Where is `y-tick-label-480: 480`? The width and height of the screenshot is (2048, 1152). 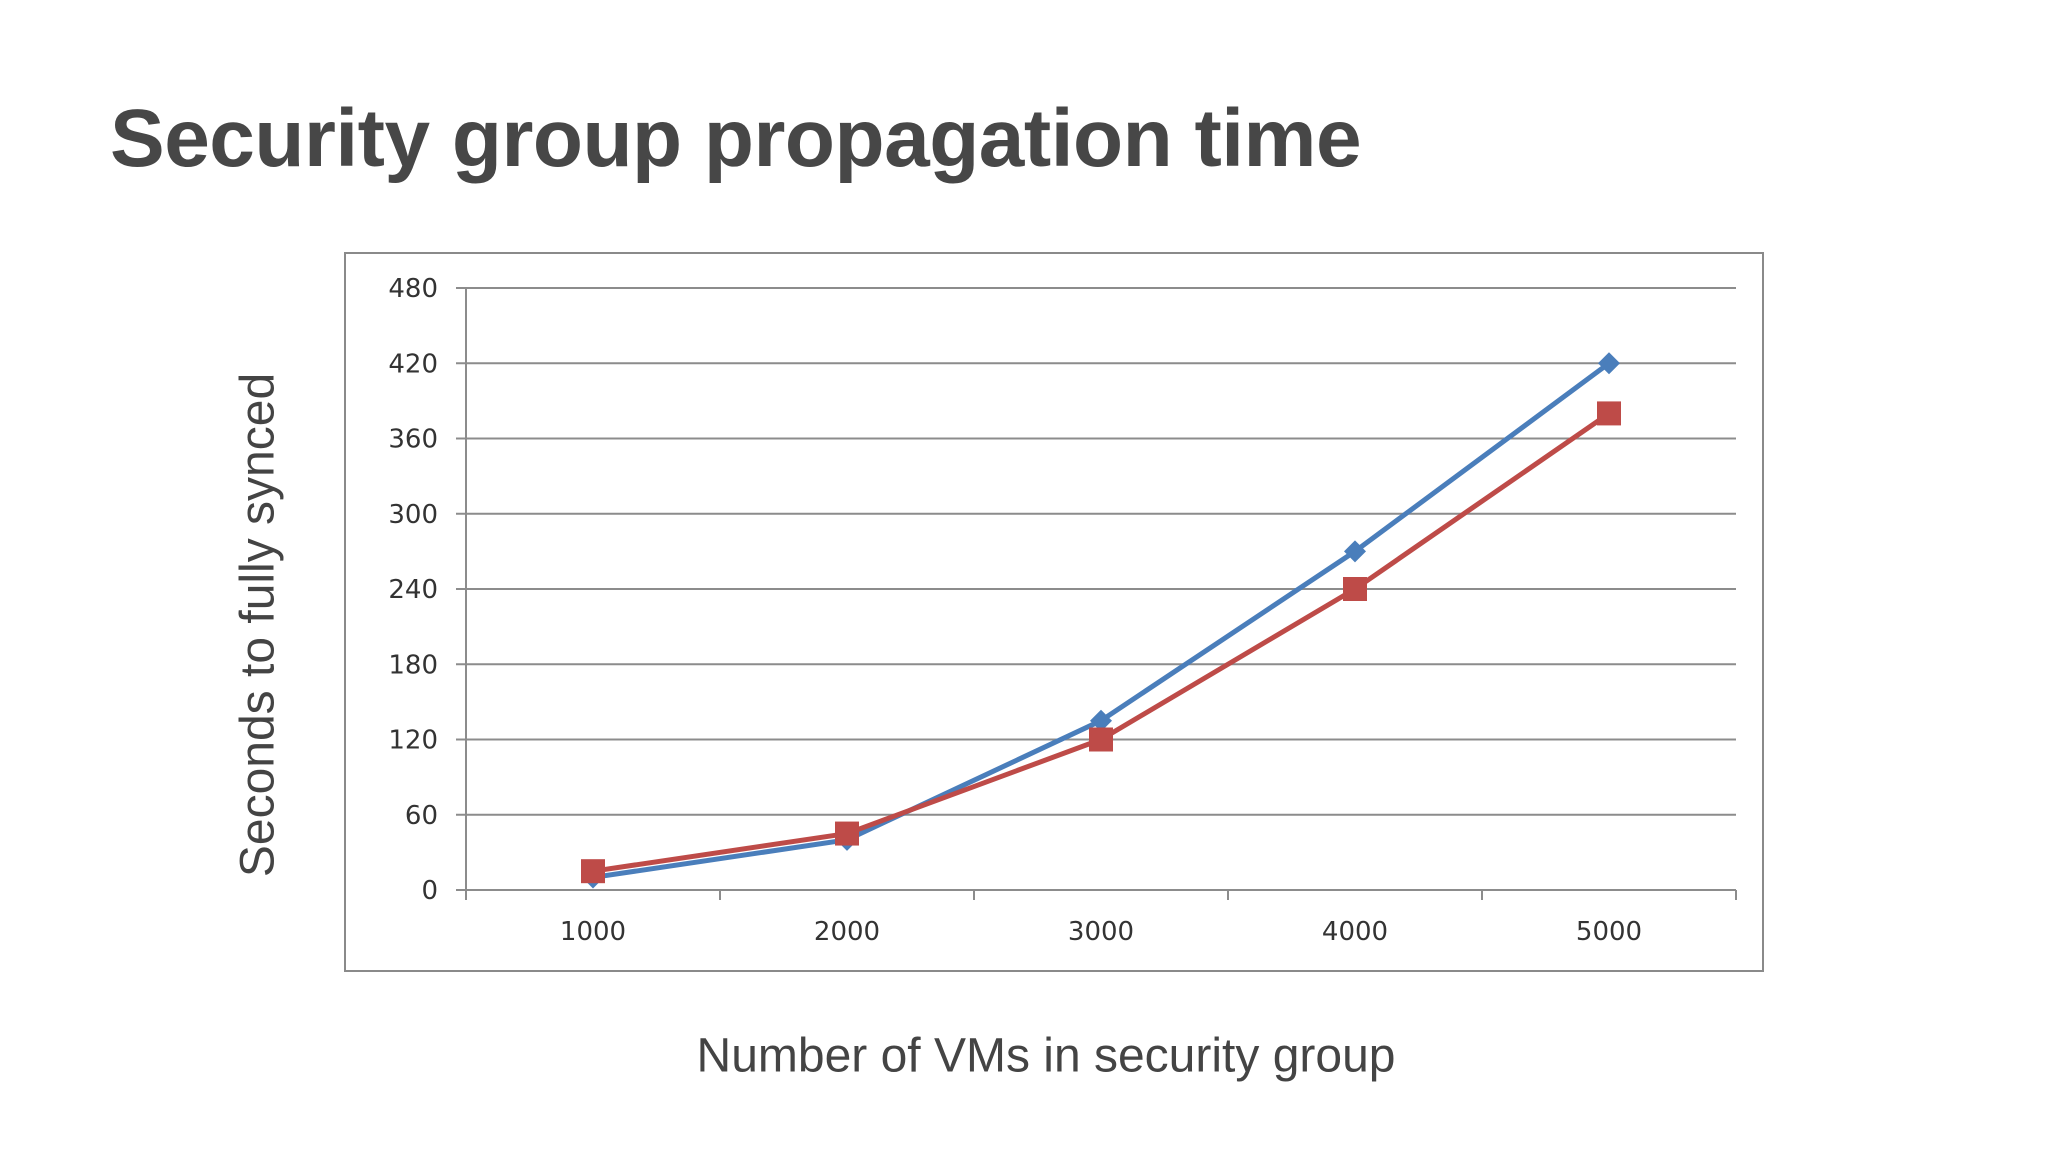 y-tick-label-480: 480 is located at coordinates (413, 289).